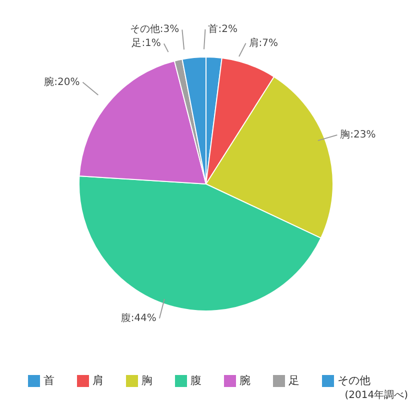 This screenshot has height=420, width=420. What do you see at coordinates (196, 380) in the screenshot?
I see `legend-label: 腹` at bounding box center [196, 380].